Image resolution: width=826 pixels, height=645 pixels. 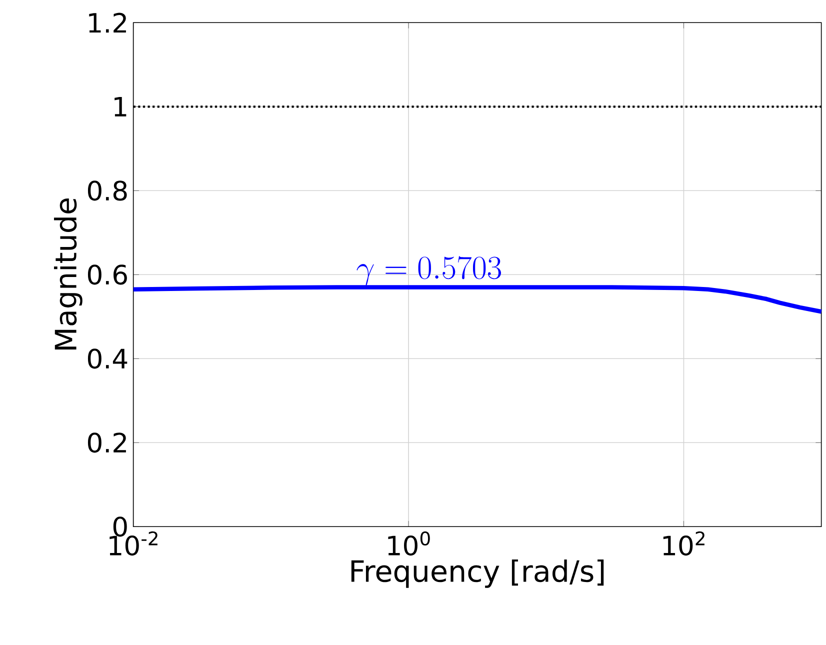 I want to click on y-tick-label: 1, so click(x=120, y=106).